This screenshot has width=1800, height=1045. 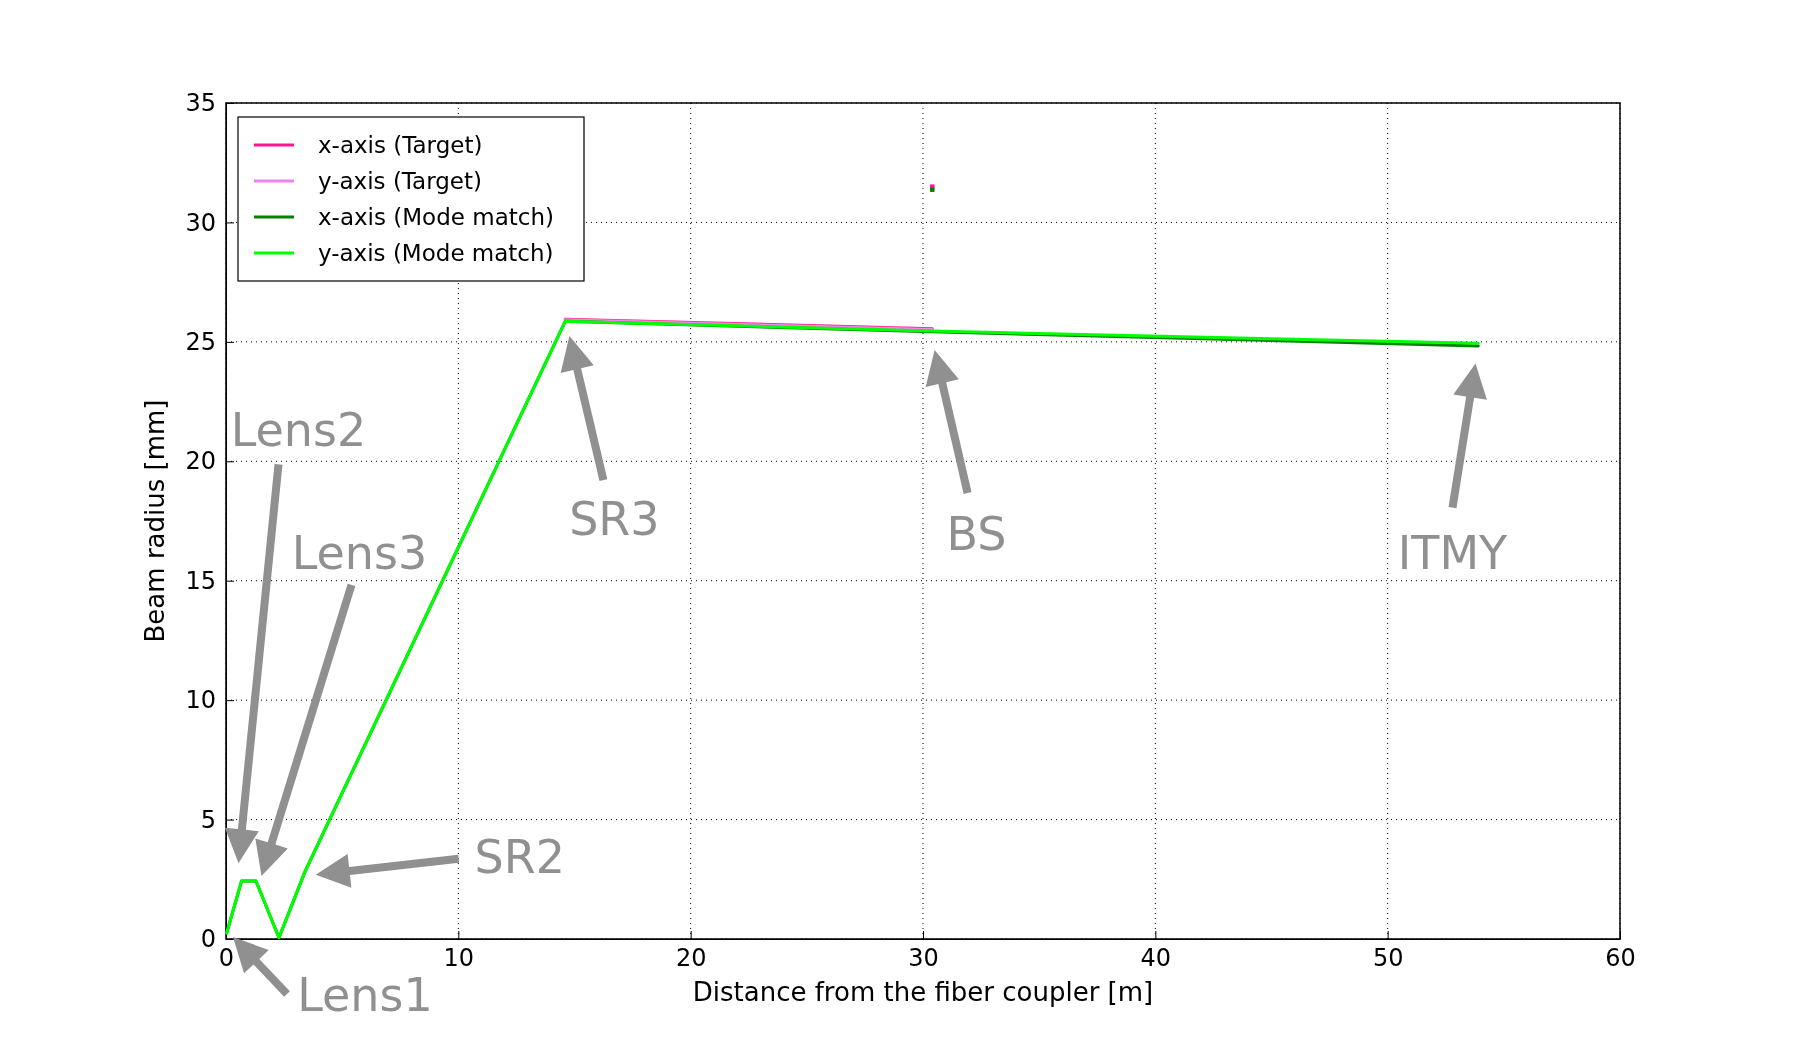 I want to click on x-tick-label: 60, so click(x=1620, y=958).